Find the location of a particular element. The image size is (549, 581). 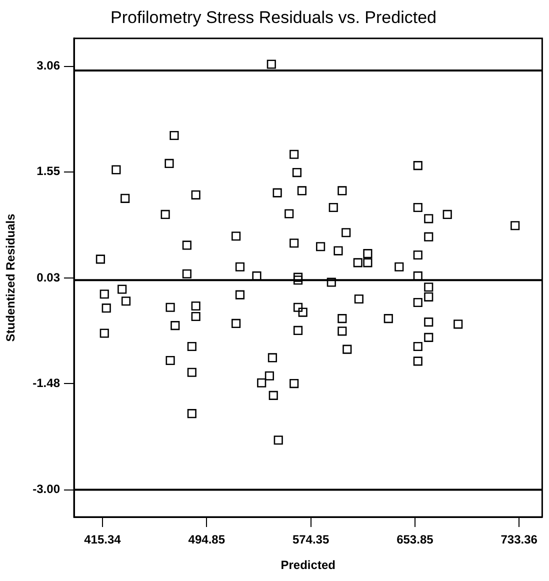

chart-title: Profilometry Stress Residuals vs. Predicted is located at coordinates (273, 17).